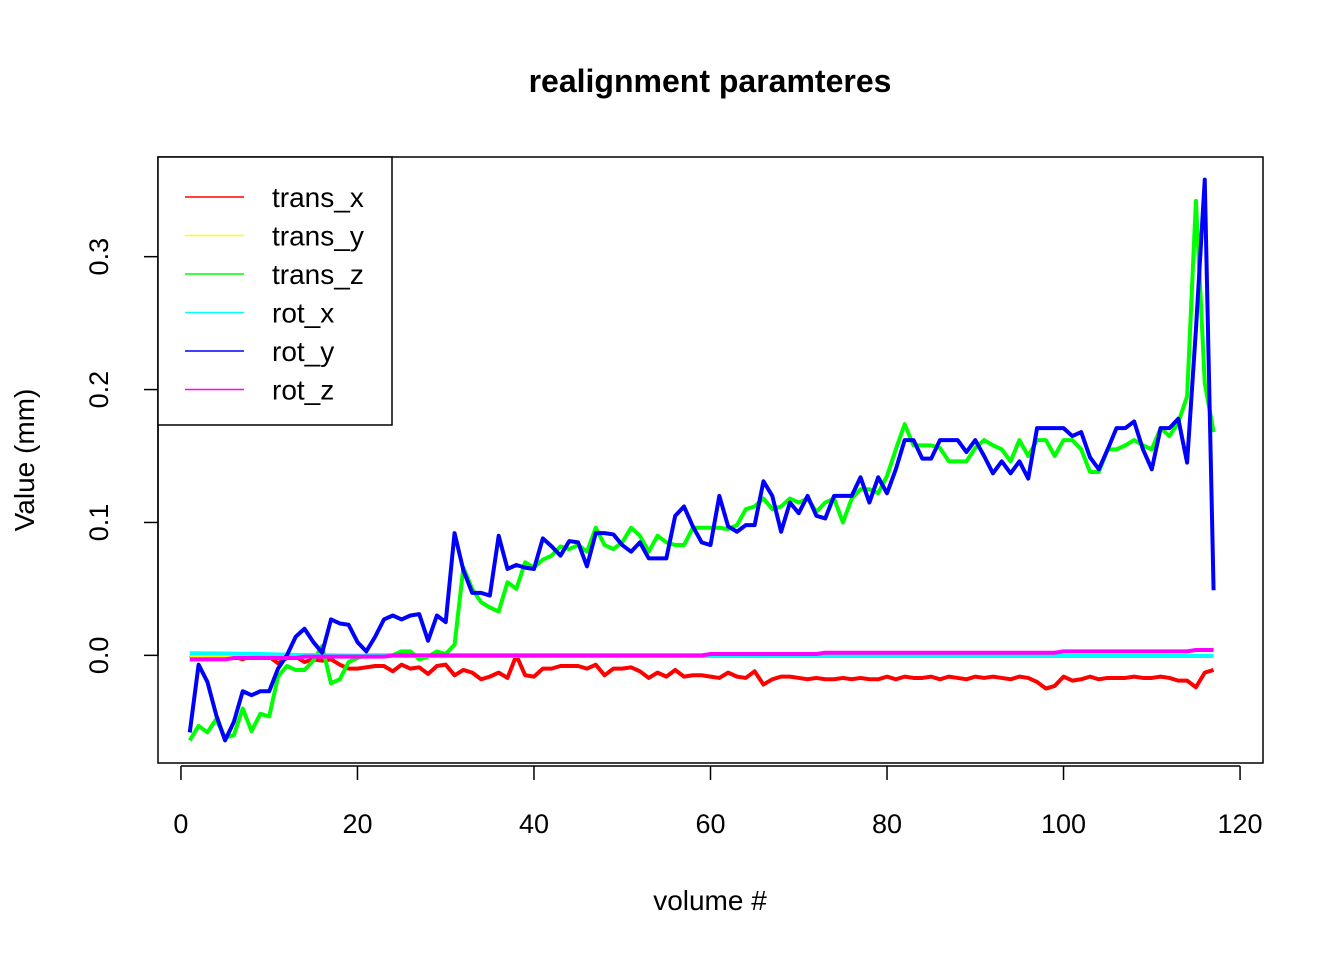 This screenshot has width=1344, height=960. I want to click on legend-label: trans_y, so click(318, 236).